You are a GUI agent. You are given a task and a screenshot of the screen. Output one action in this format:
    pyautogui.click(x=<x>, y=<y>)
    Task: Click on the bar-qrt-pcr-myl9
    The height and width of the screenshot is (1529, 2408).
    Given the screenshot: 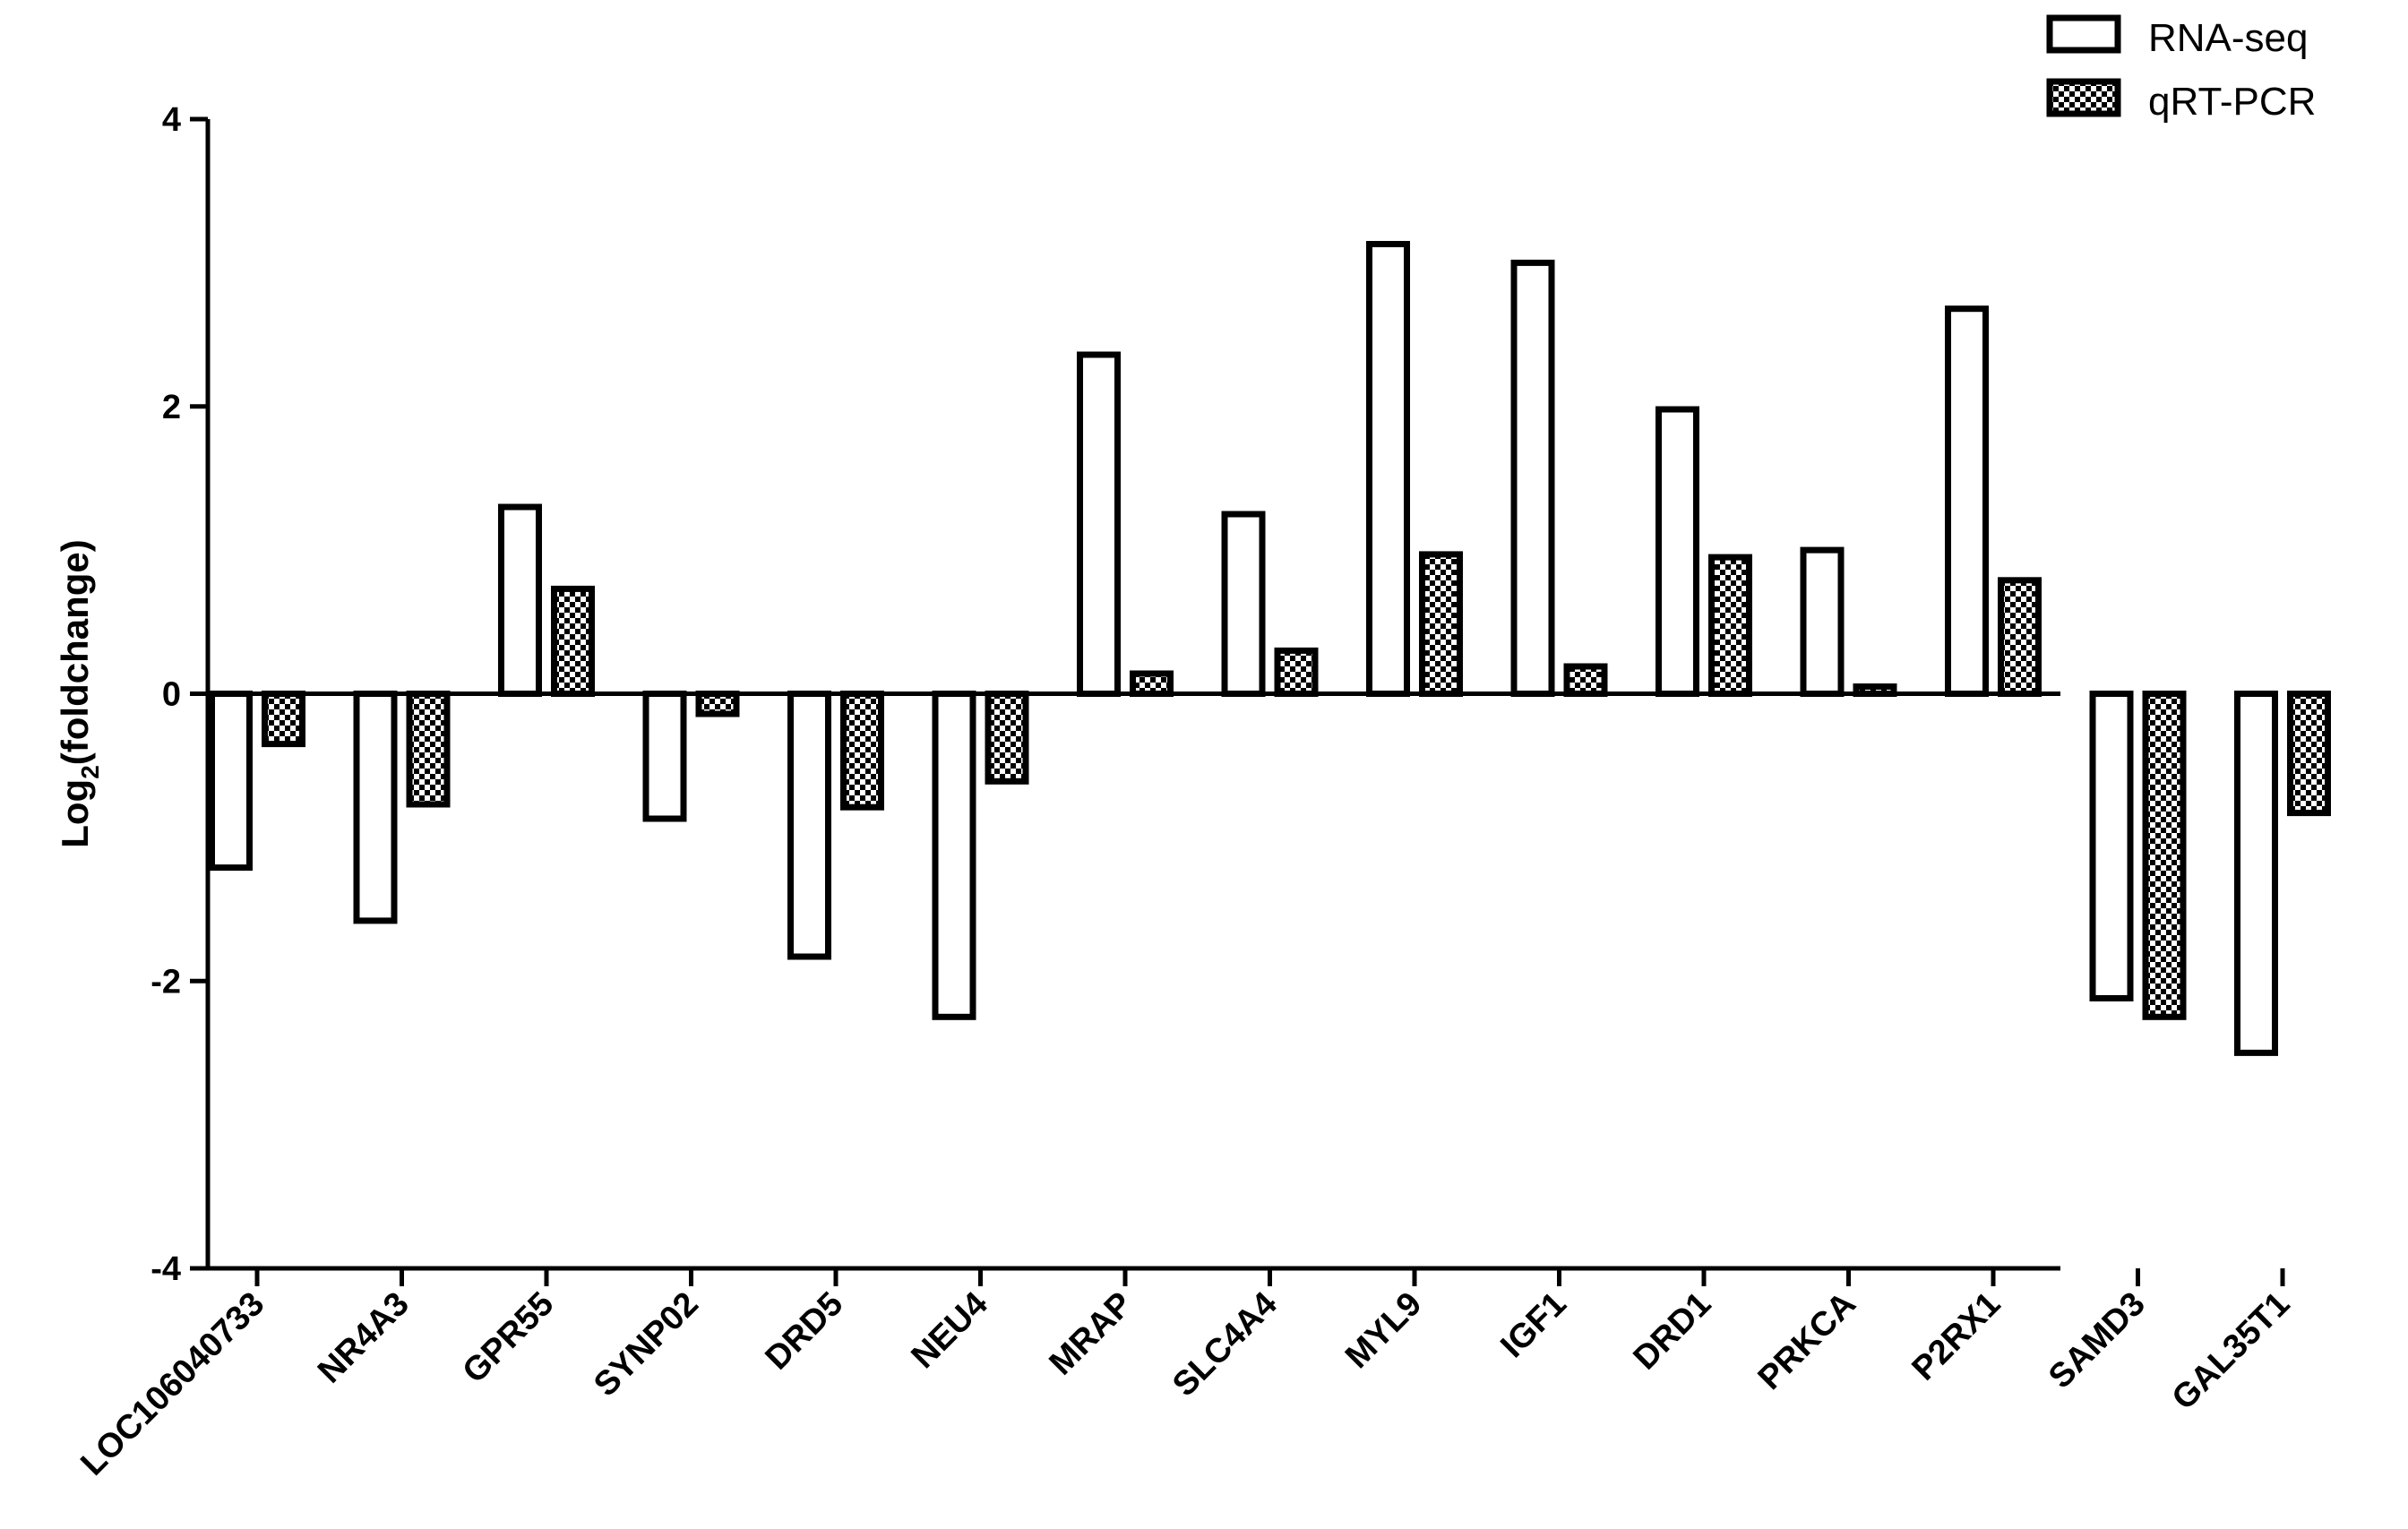 What is the action you would take?
    pyautogui.click(x=1441, y=624)
    